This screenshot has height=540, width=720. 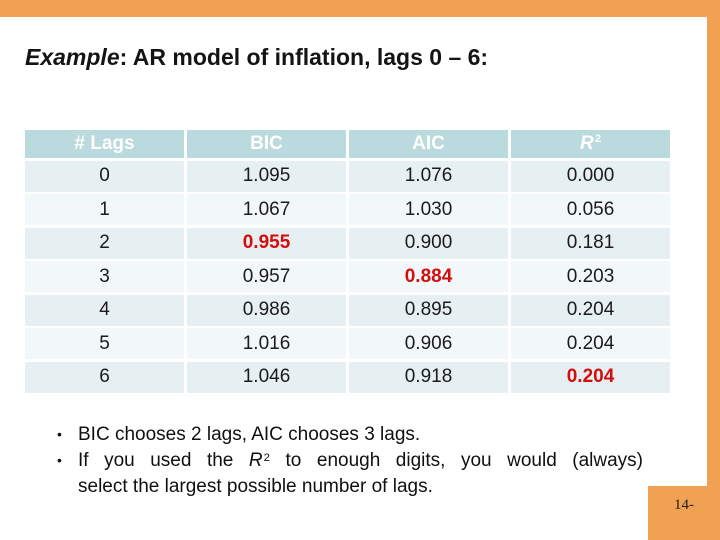 I want to click on slide-right-accent-strip, so click(x=713, y=270).